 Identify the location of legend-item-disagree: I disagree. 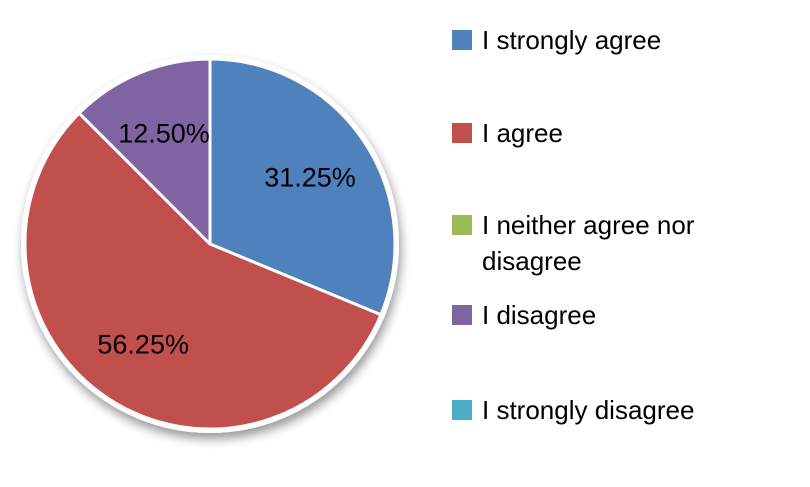
(524, 315).